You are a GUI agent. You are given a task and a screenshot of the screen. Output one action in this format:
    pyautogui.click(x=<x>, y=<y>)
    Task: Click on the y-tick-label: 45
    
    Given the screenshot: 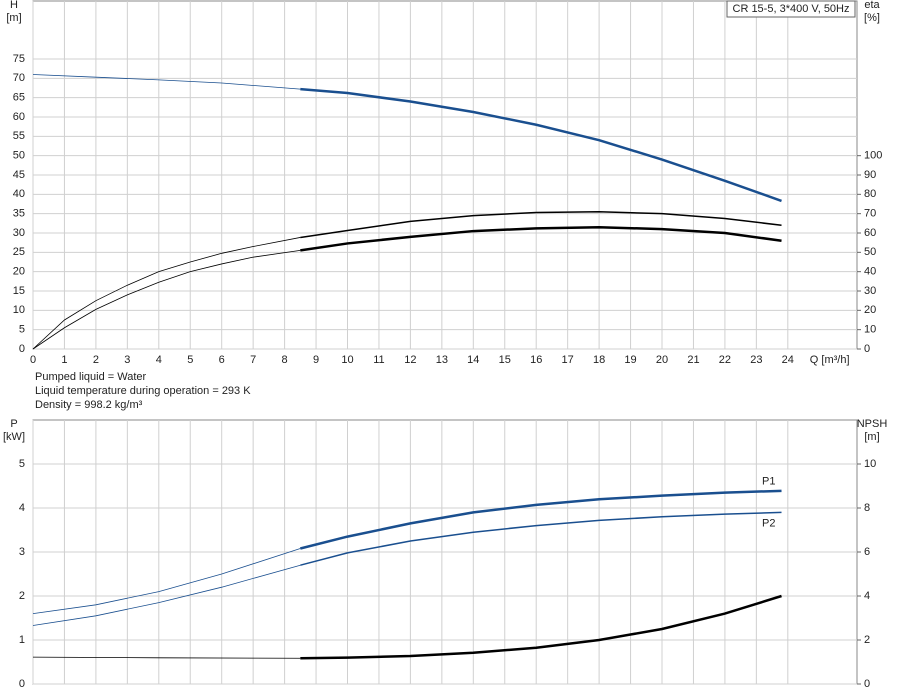 What is the action you would take?
    pyautogui.click(x=19, y=175)
    